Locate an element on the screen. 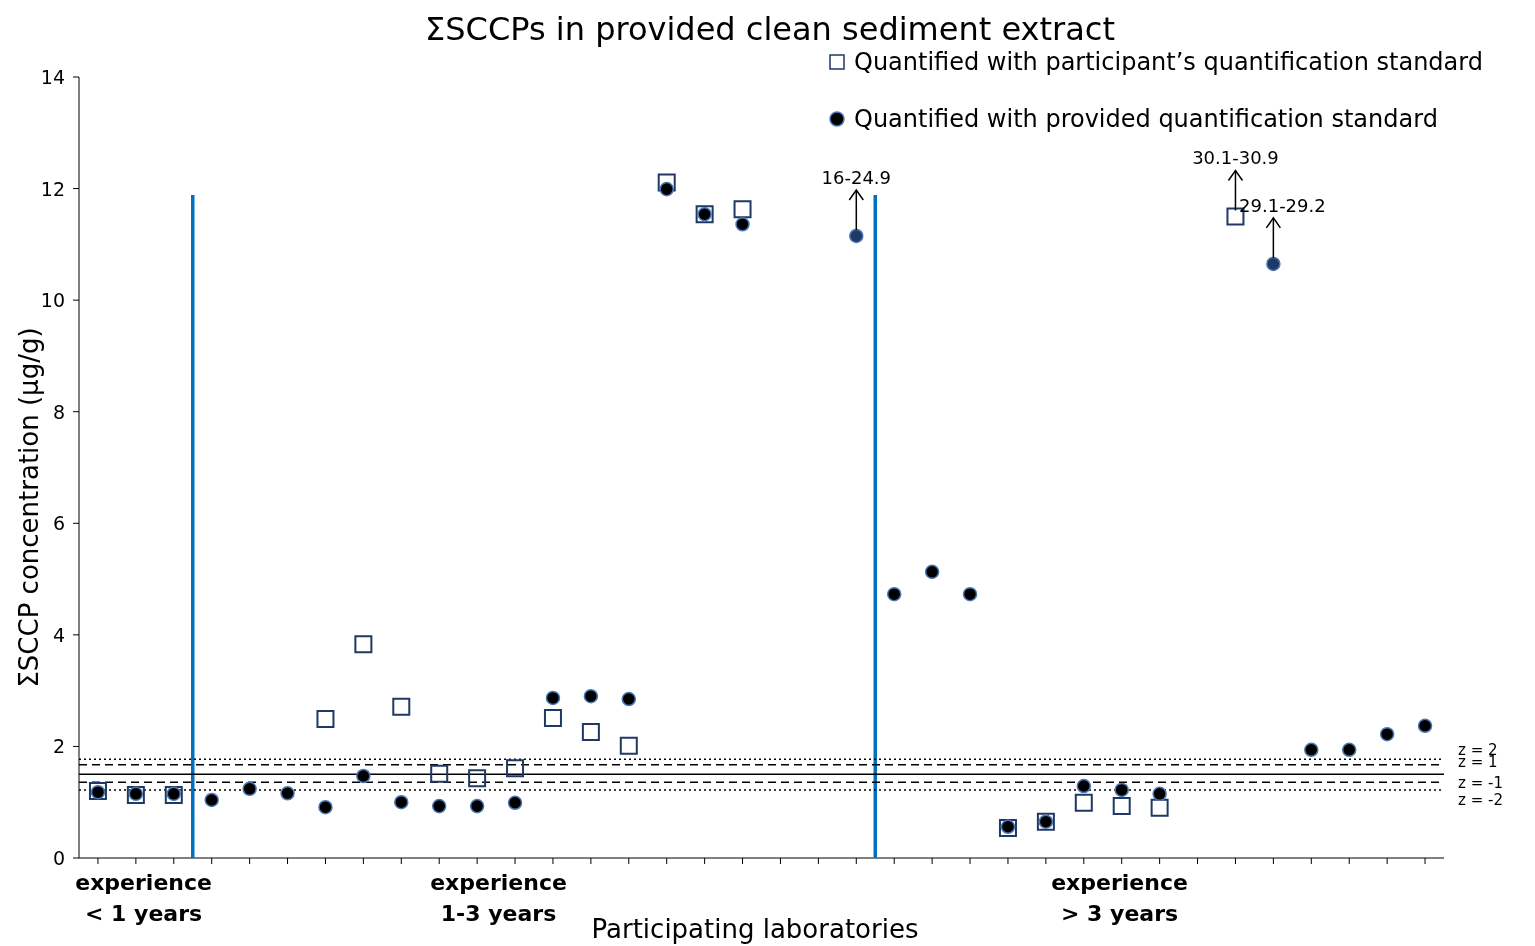  y-tick-label: 2 is located at coordinates (58, 746).